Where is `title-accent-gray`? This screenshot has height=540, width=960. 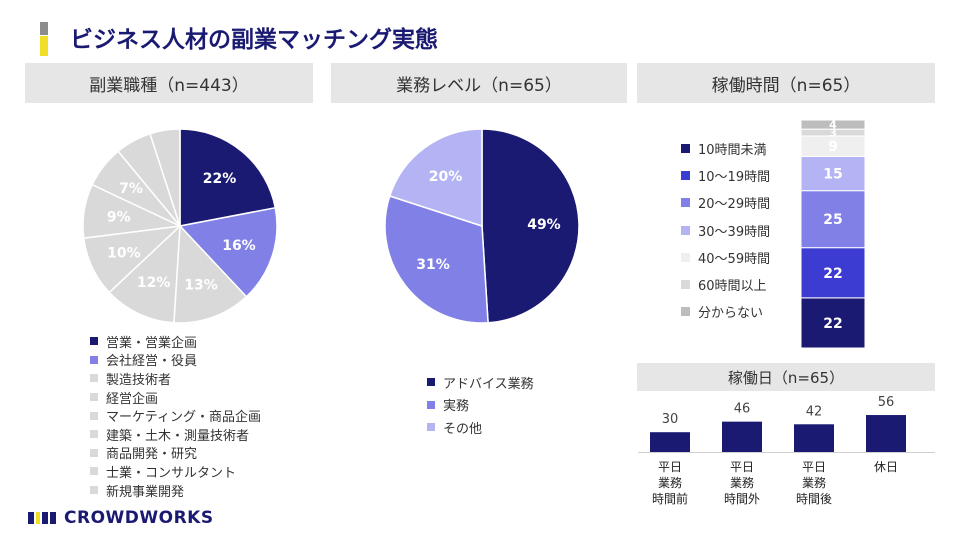 title-accent-gray is located at coordinates (44, 28).